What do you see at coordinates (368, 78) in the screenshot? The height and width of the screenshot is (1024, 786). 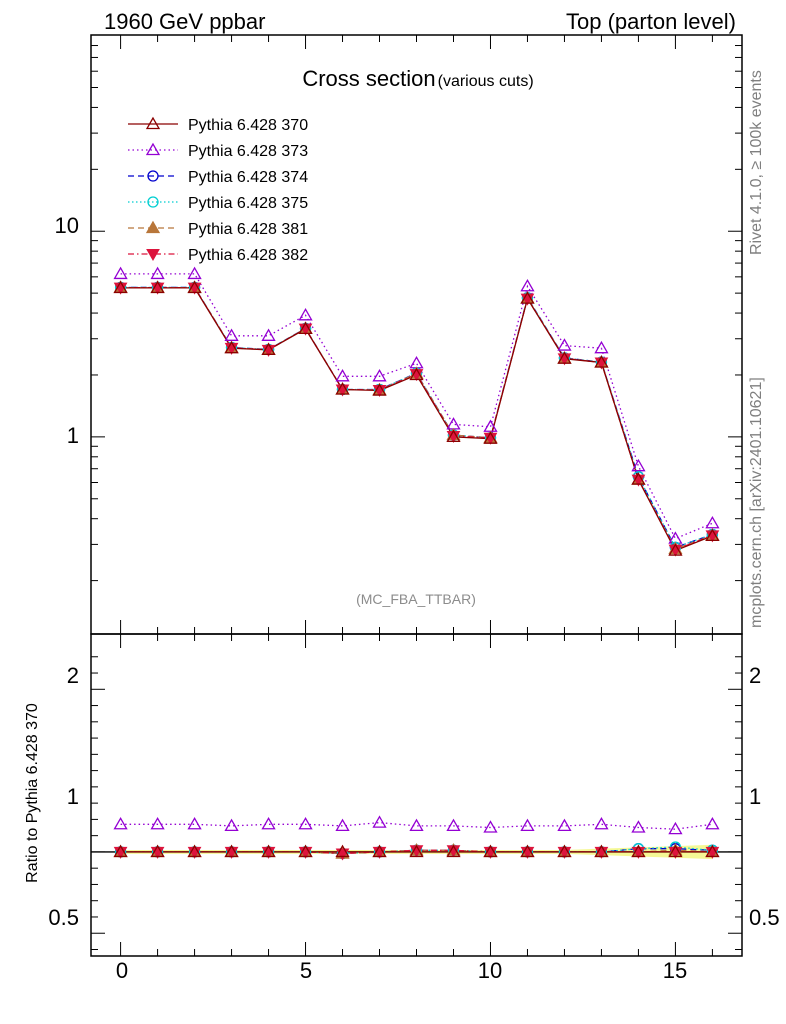 I see `chart-title: Cross section` at bounding box center [368, 78].